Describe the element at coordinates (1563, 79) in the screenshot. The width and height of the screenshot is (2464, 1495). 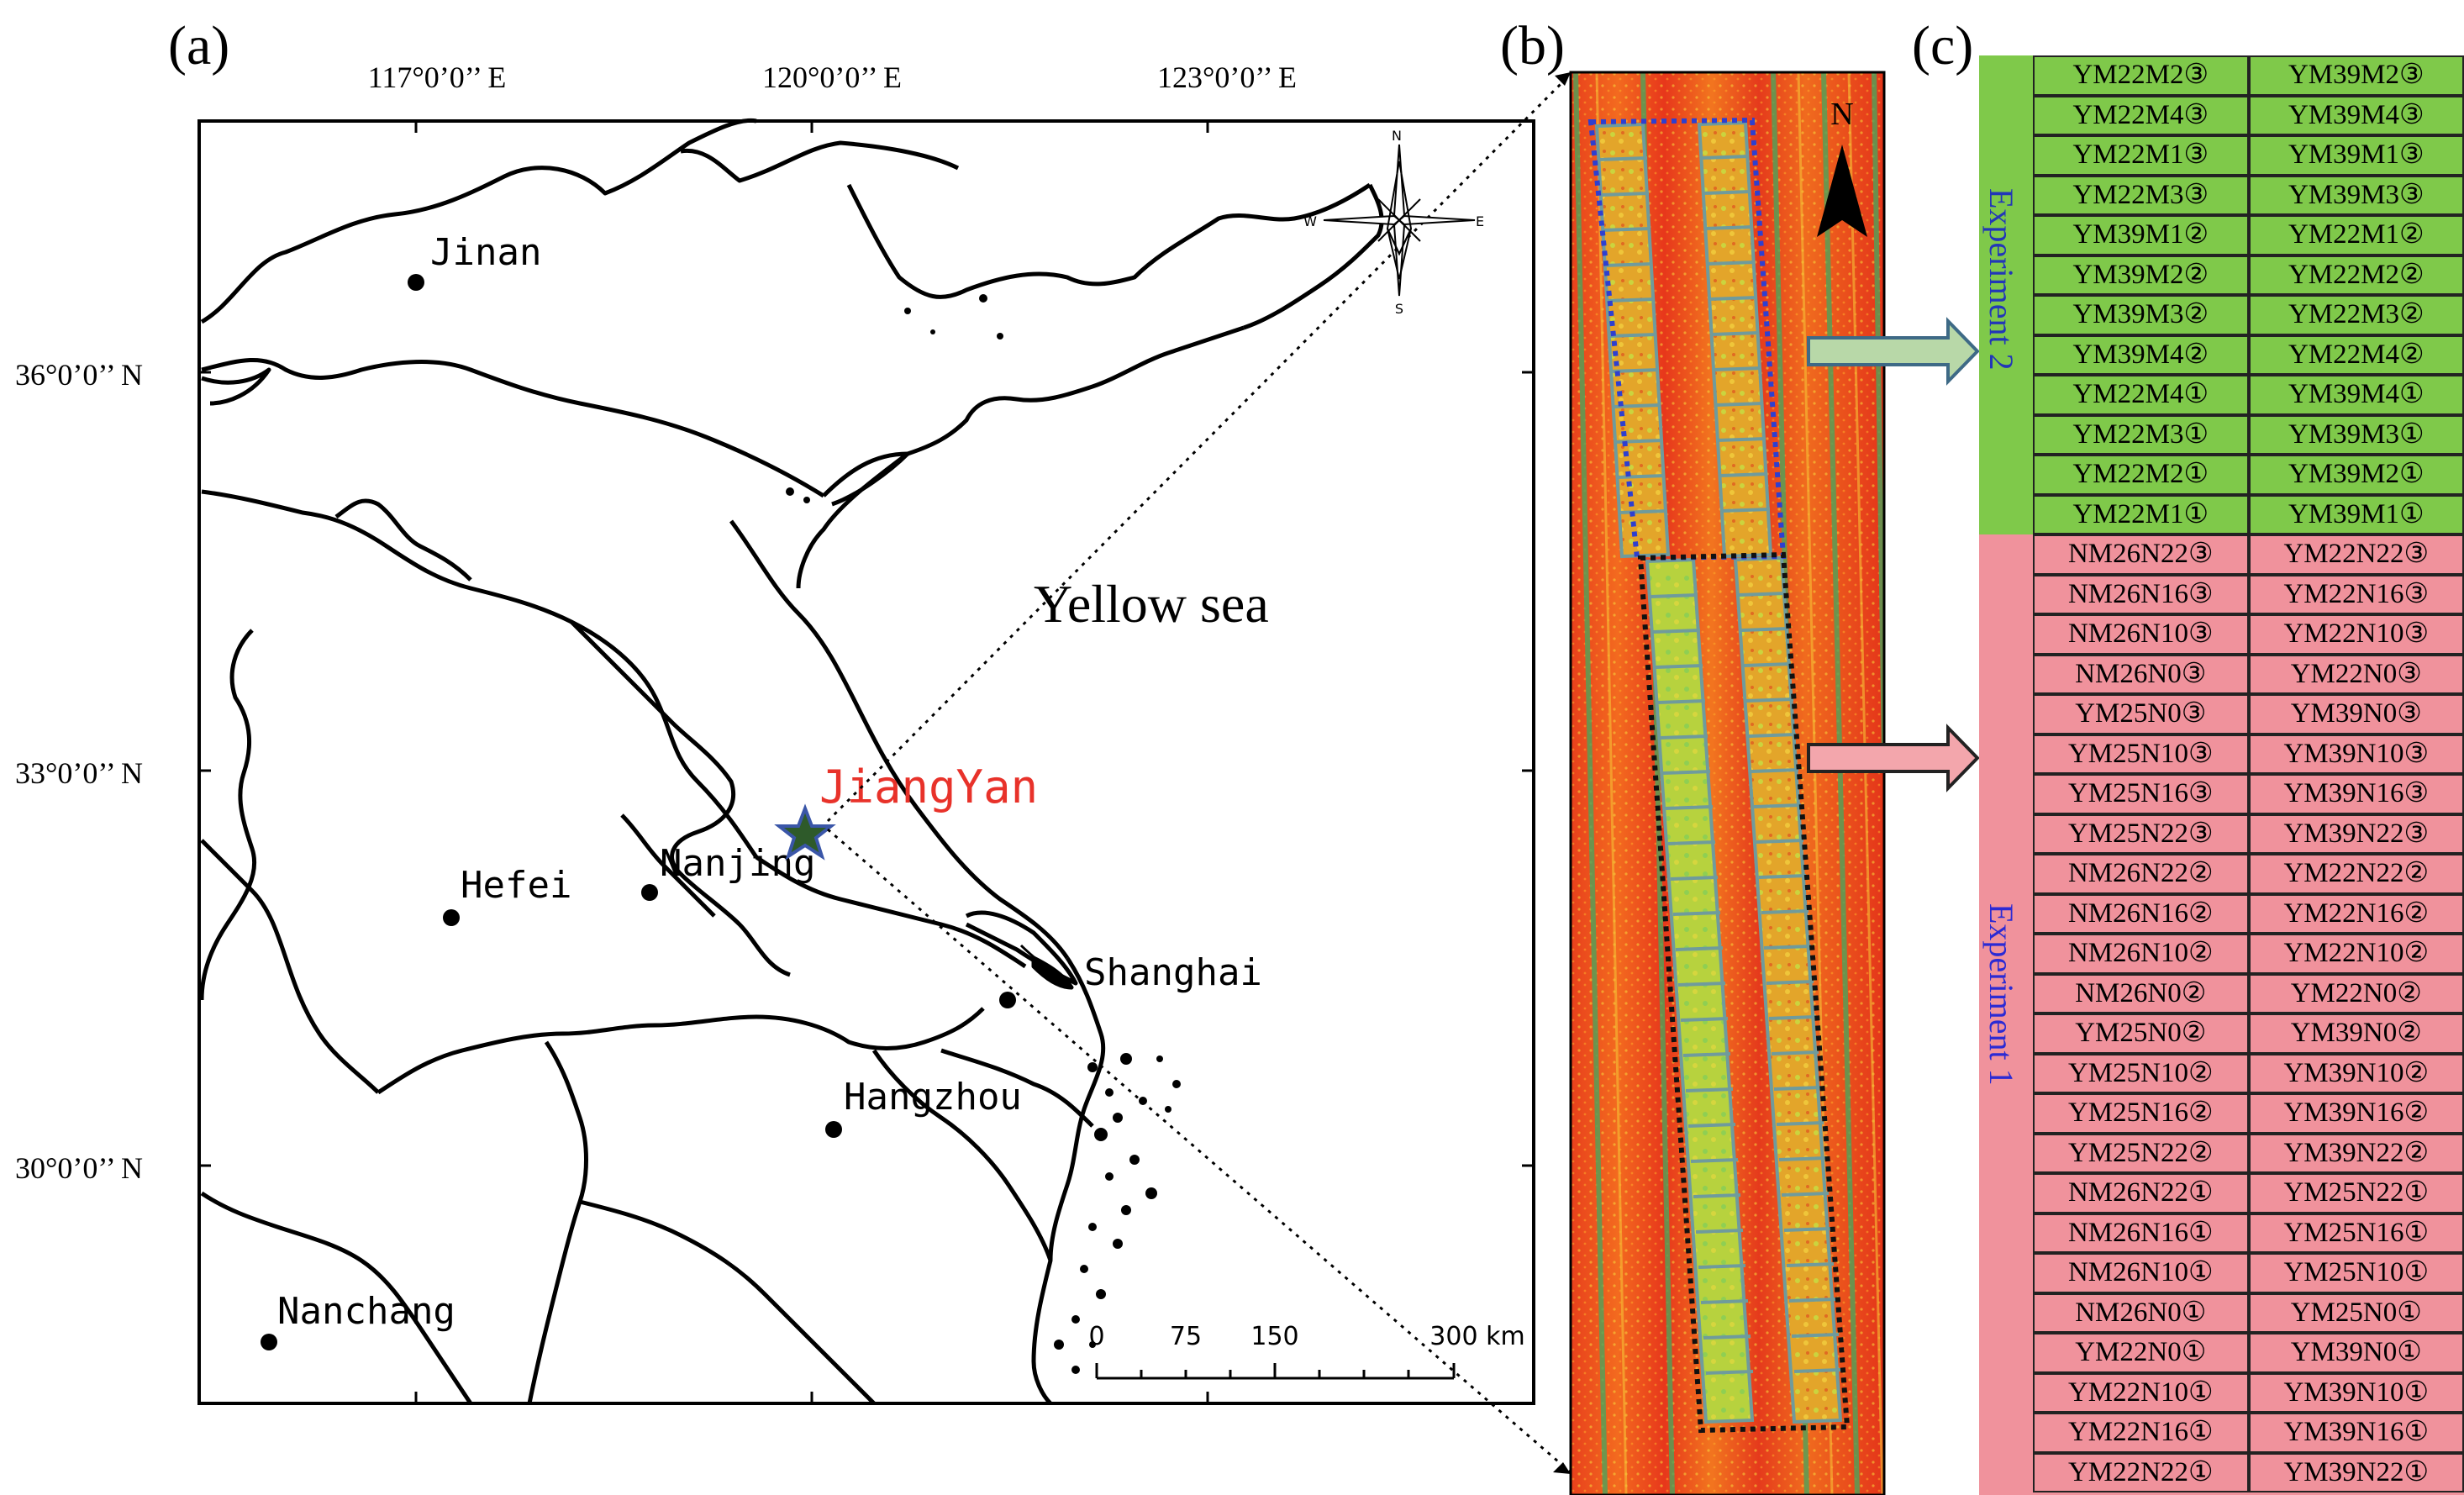
I see `connector-arrow-top-icon` at that location.